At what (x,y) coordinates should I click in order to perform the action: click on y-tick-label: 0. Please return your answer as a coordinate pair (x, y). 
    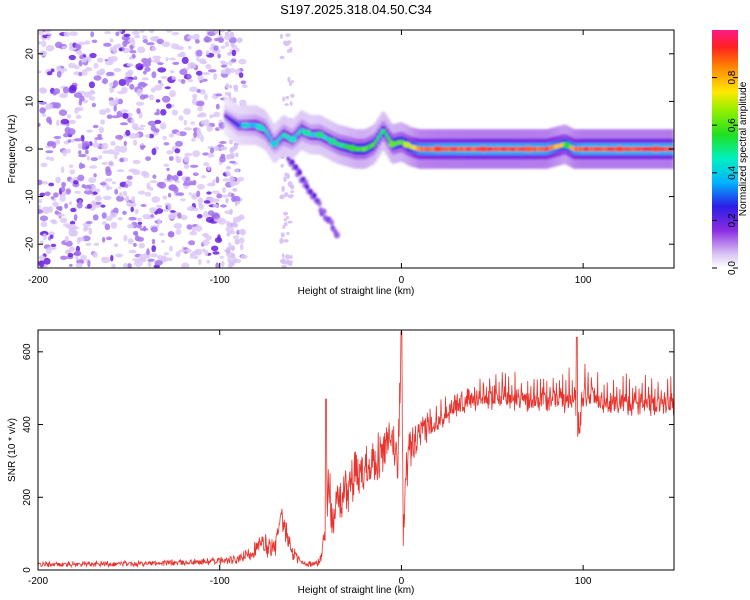
    Looking at the image, I should click on (27, 570).